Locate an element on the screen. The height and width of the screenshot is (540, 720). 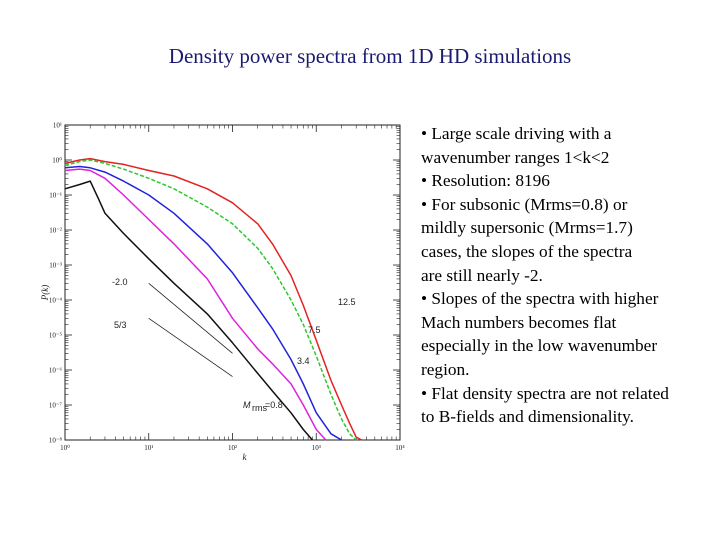
bullet-line: • Large scale driving with a is located at coordinates (516, 133).